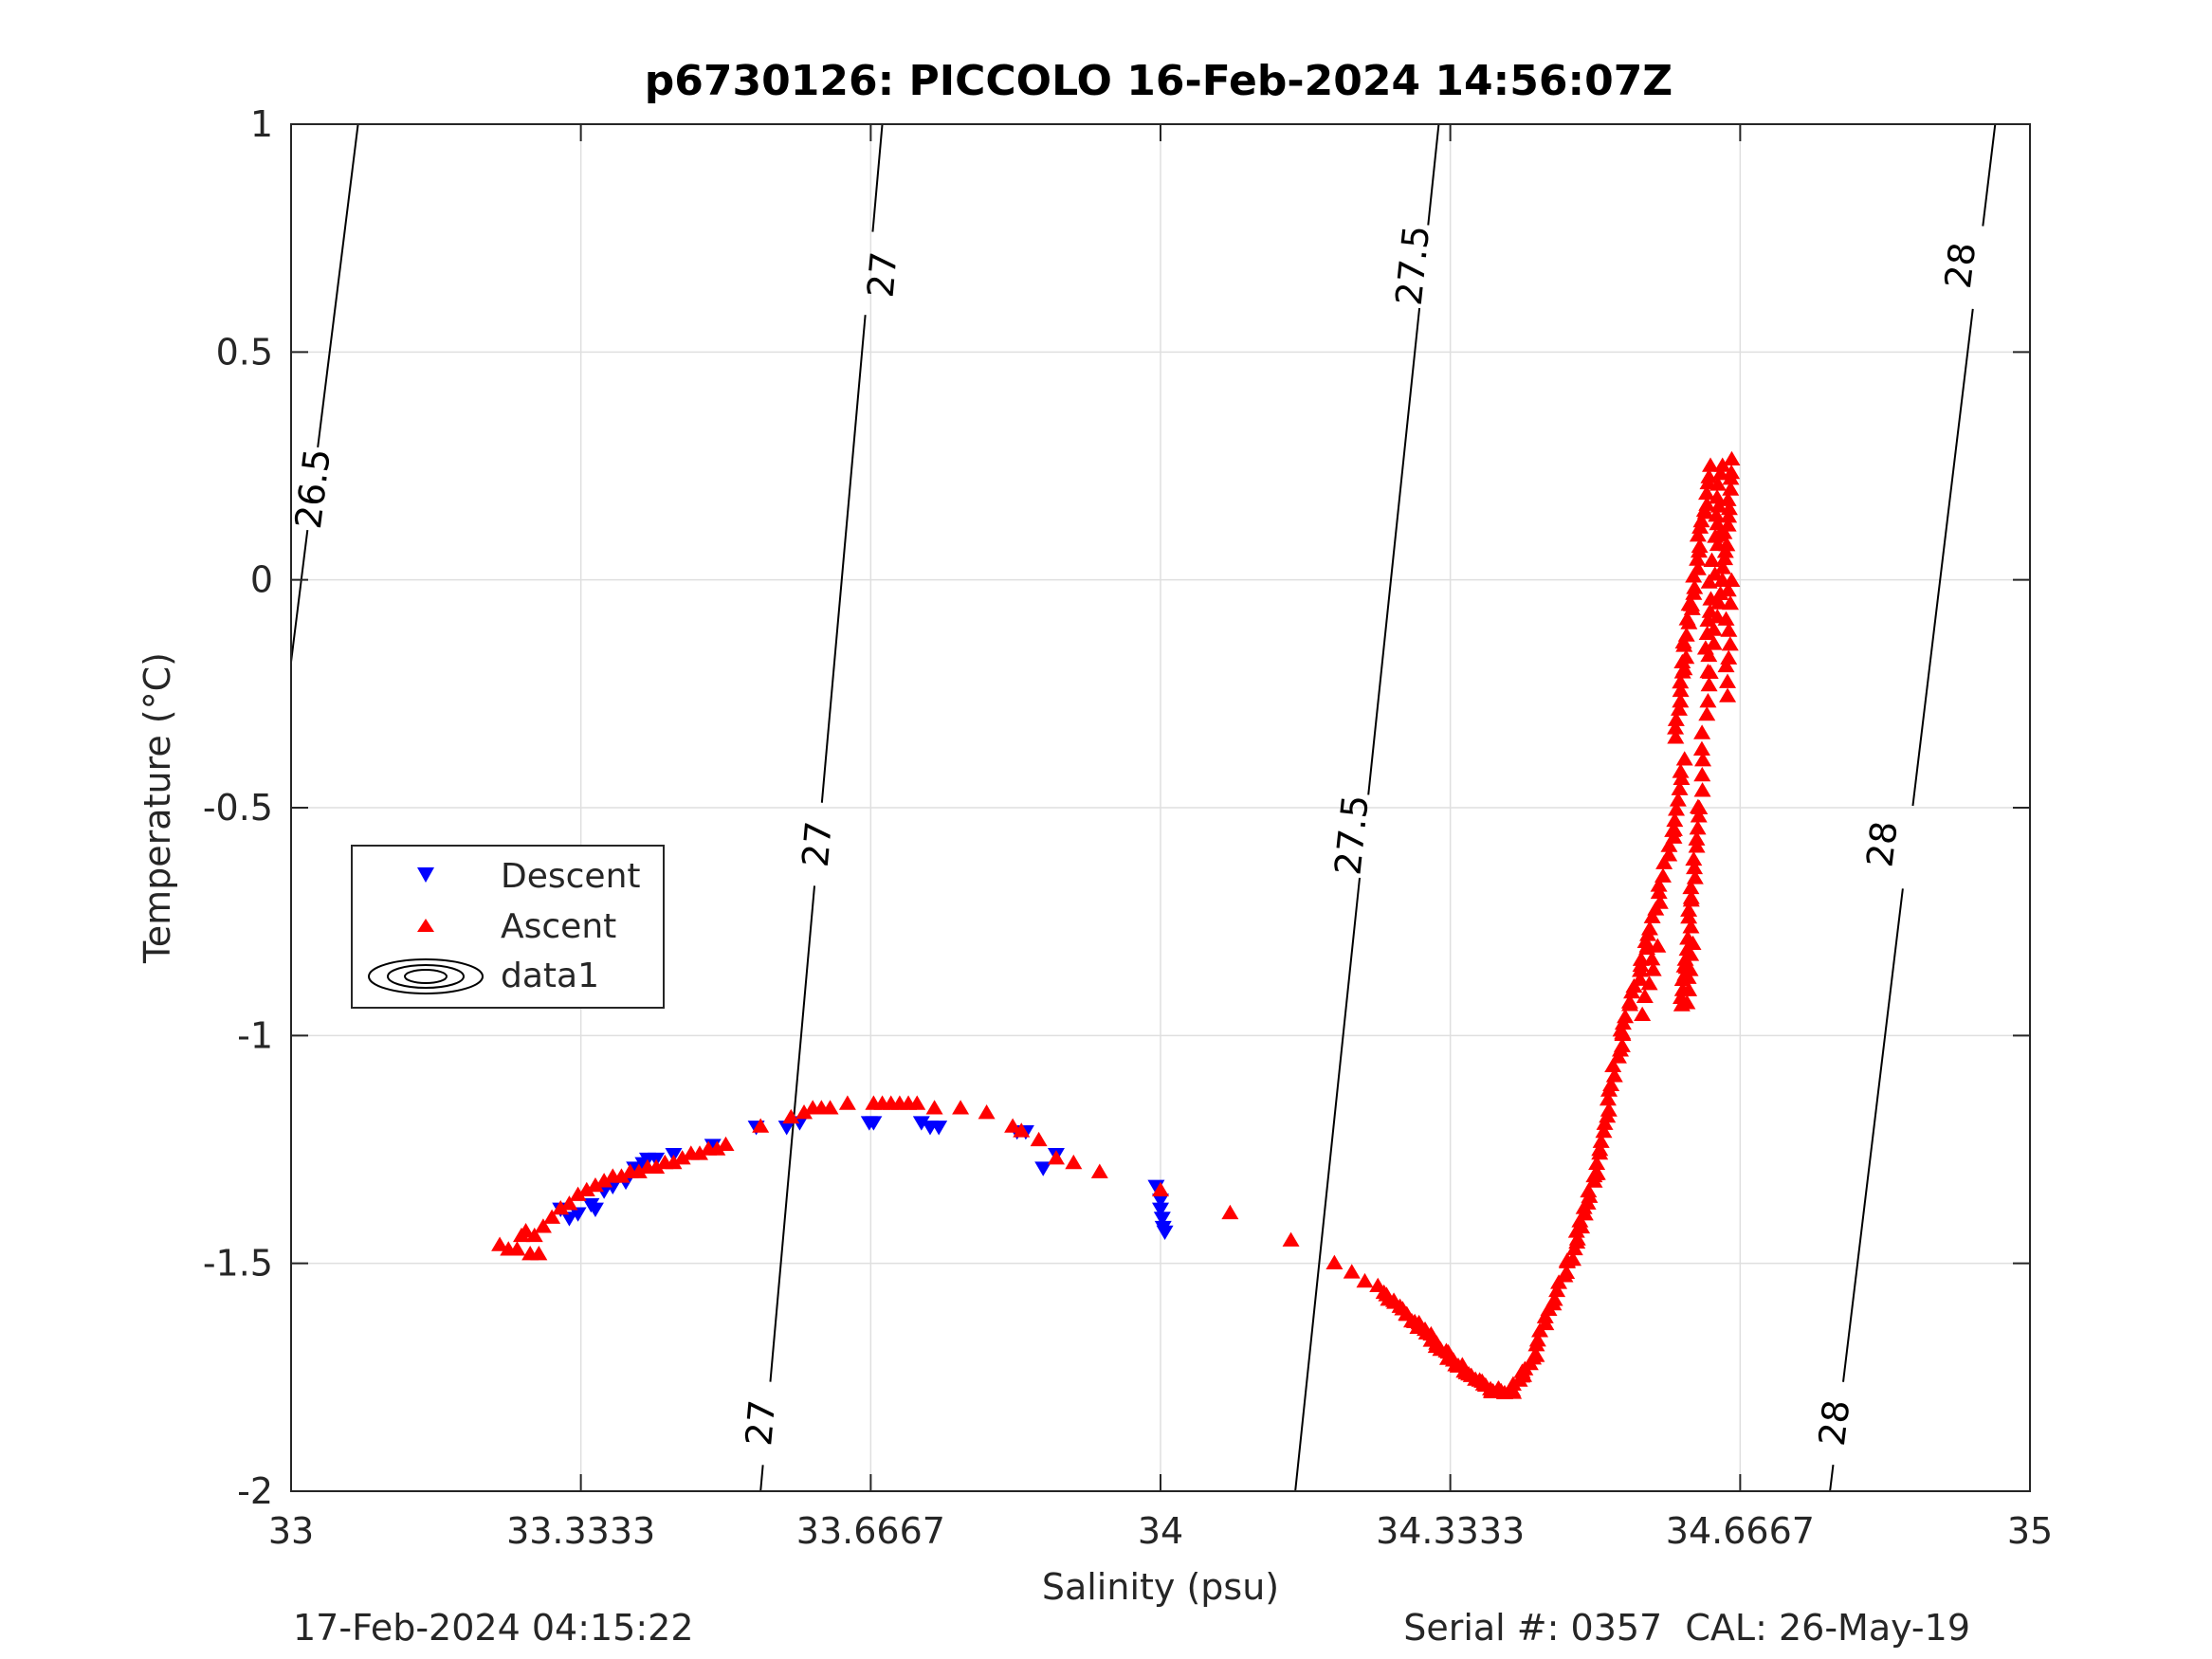 Image resolution: width=2212 pixels, height=1659 pixels. What do you see at coordinates (493, 1628) in the screenshot?
I see `footer-timestamp: 17-Feb-2024 04:15:22` at bounding box center [493, 1628].